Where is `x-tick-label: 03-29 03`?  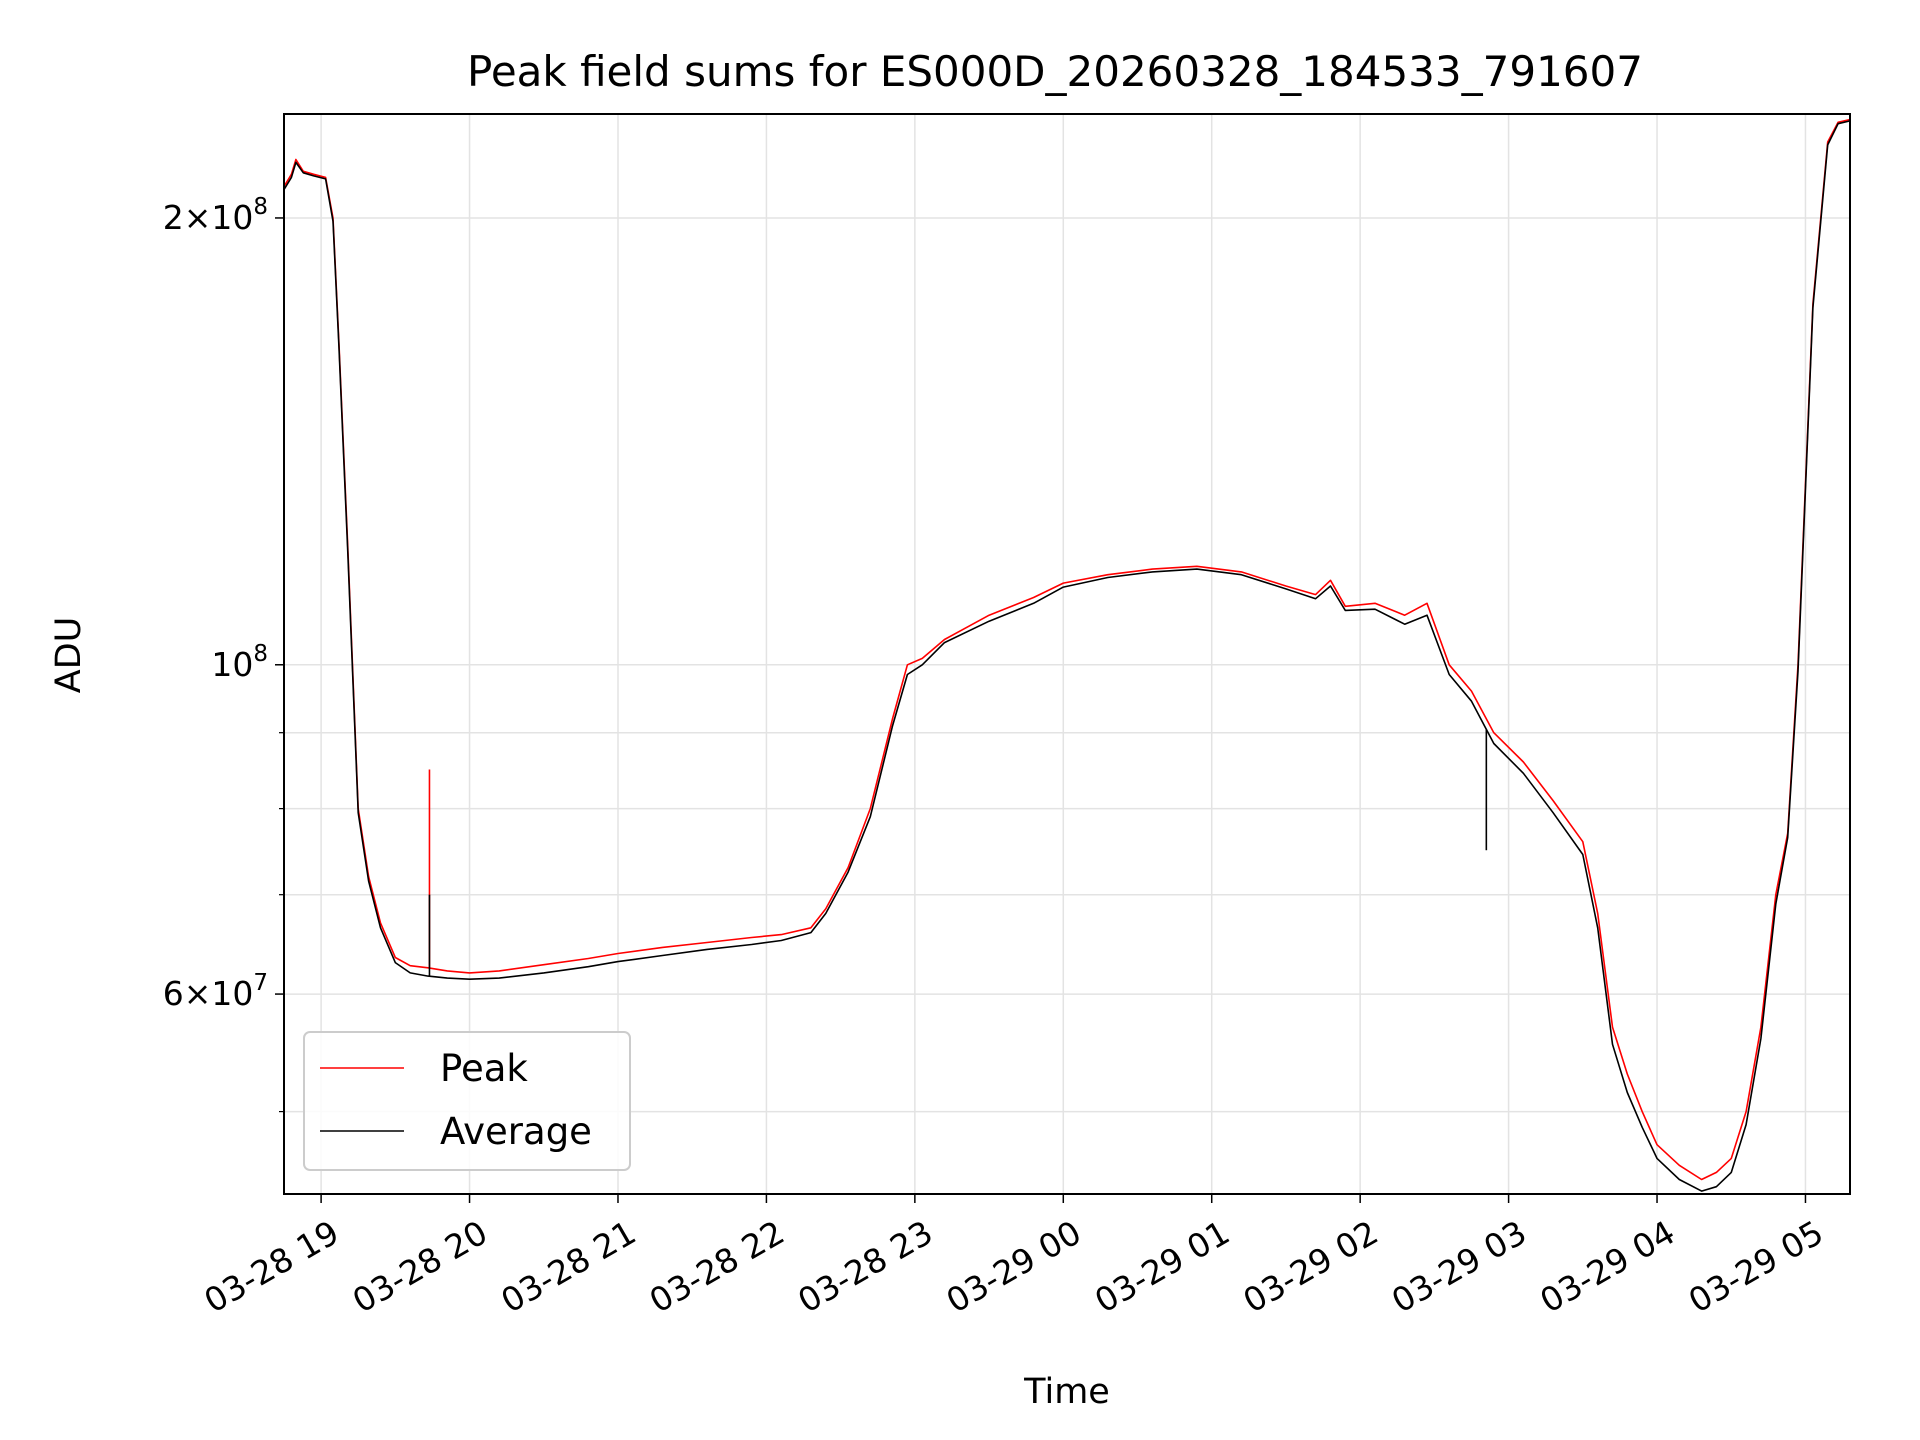 x-tick-label: 03-29 03 is located at coordinates (1459, 1267).